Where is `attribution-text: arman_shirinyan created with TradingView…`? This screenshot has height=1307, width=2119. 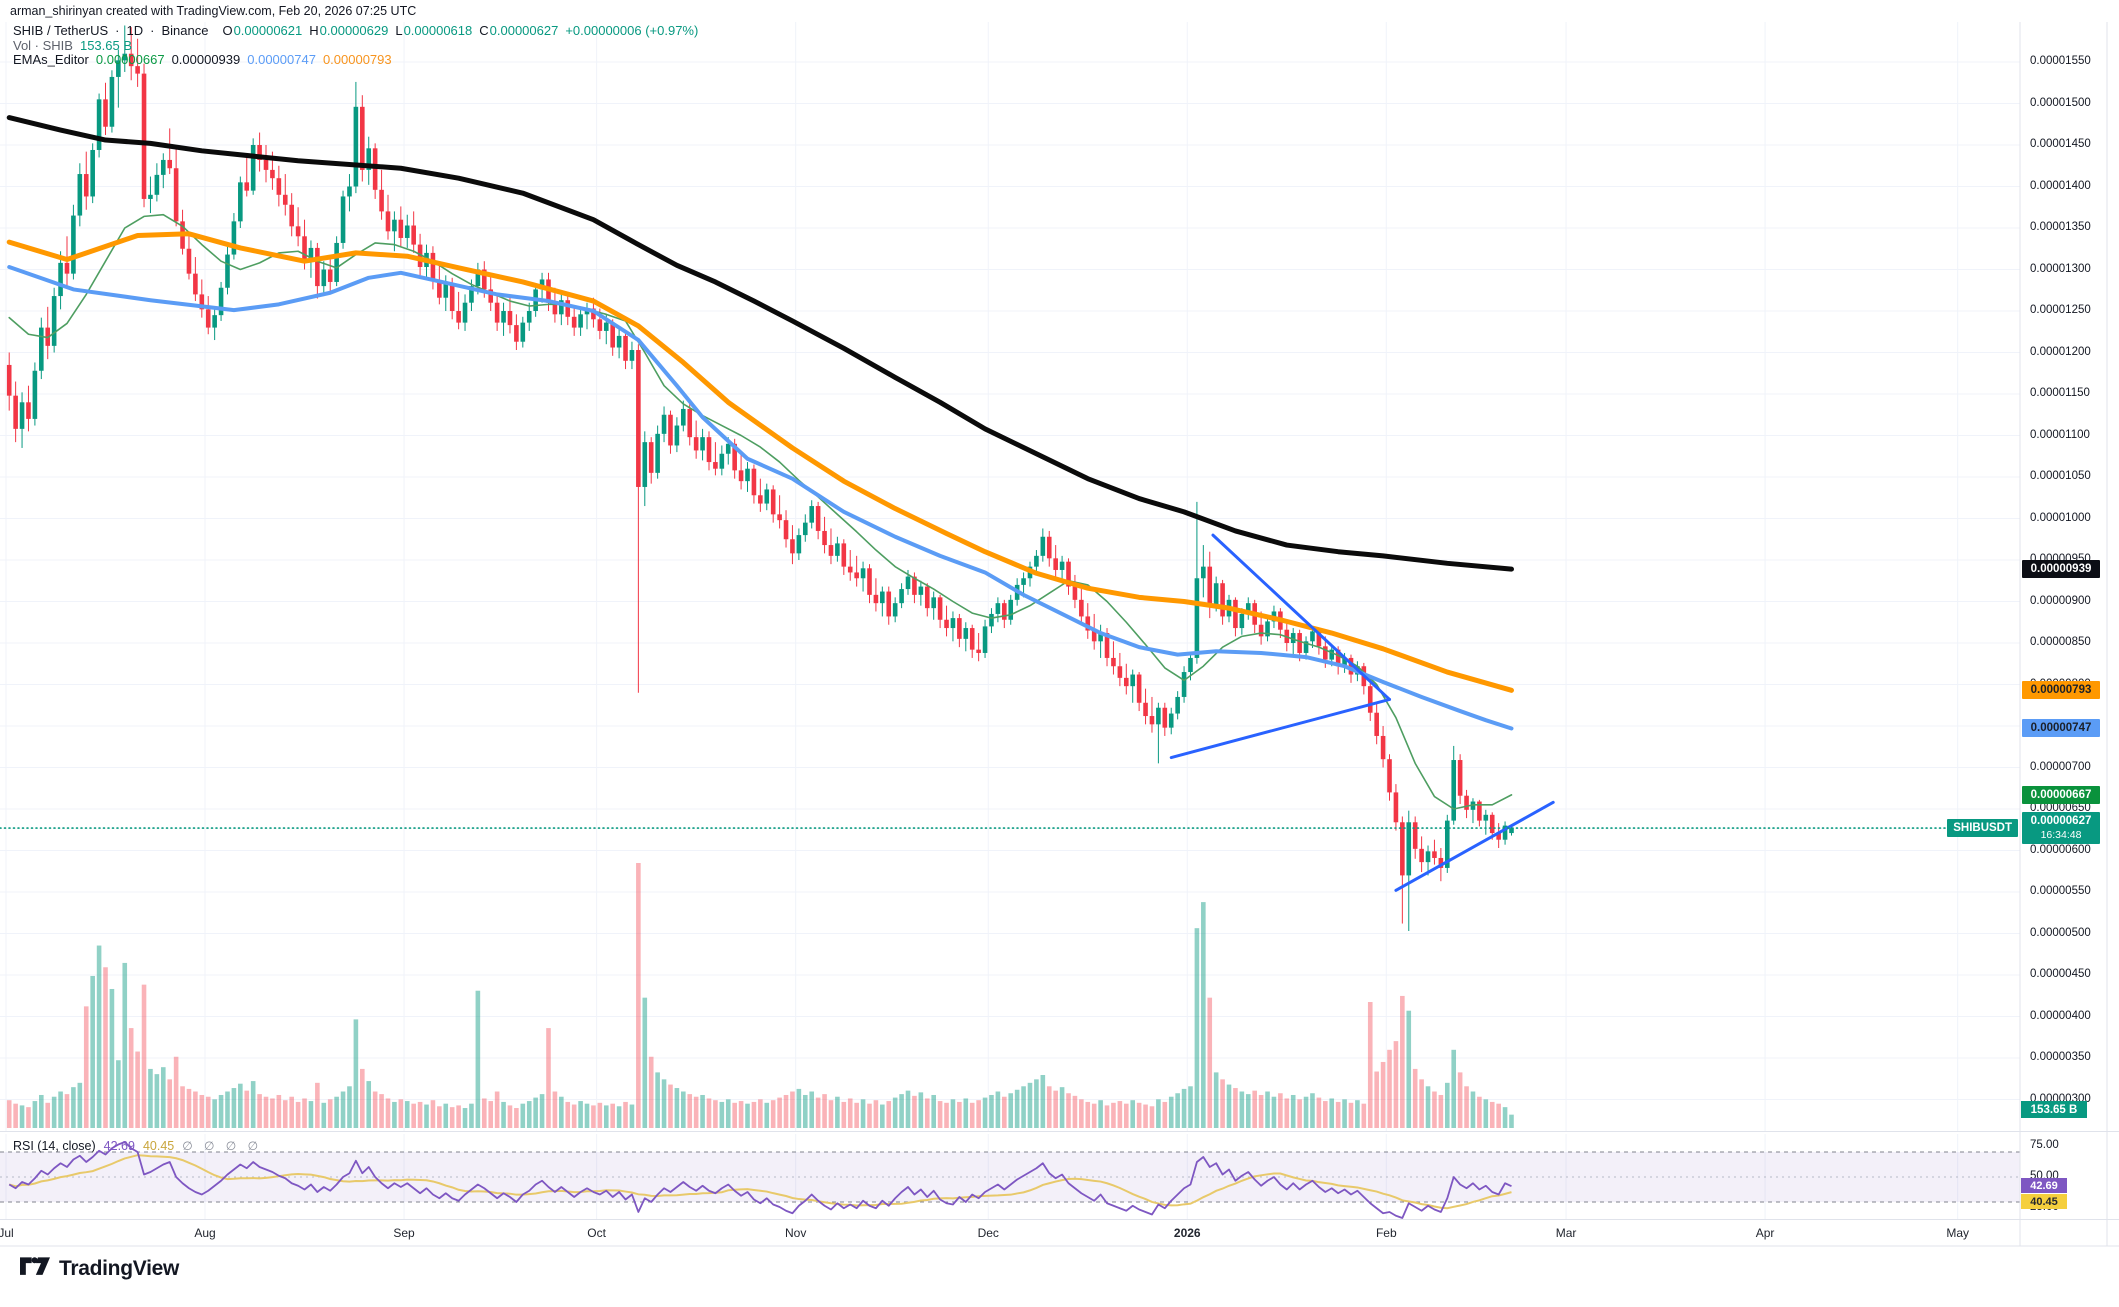 attribution-text: arman_shirinyan created with TradingView… is located at coordinates (213, 11).